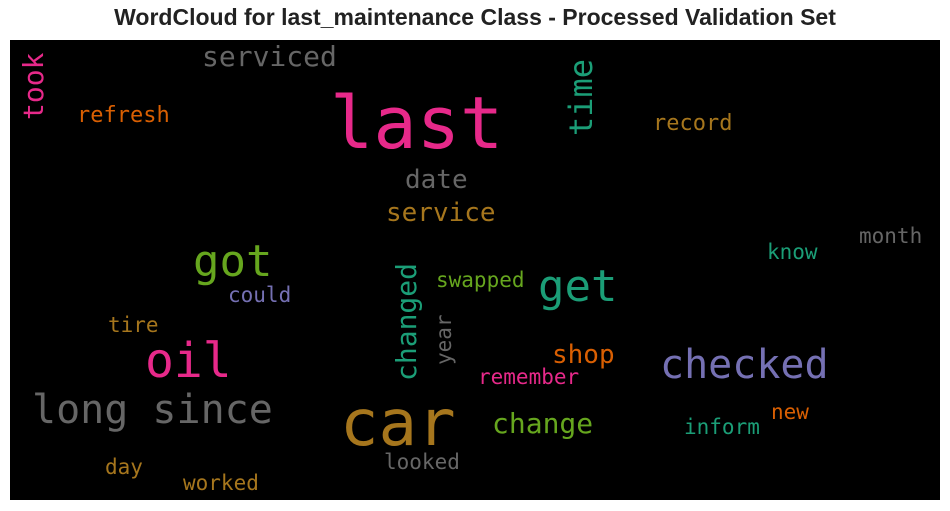  Describe the element at coordinates (260, 295) in the screenshot. I see `word-could: could` at that location.